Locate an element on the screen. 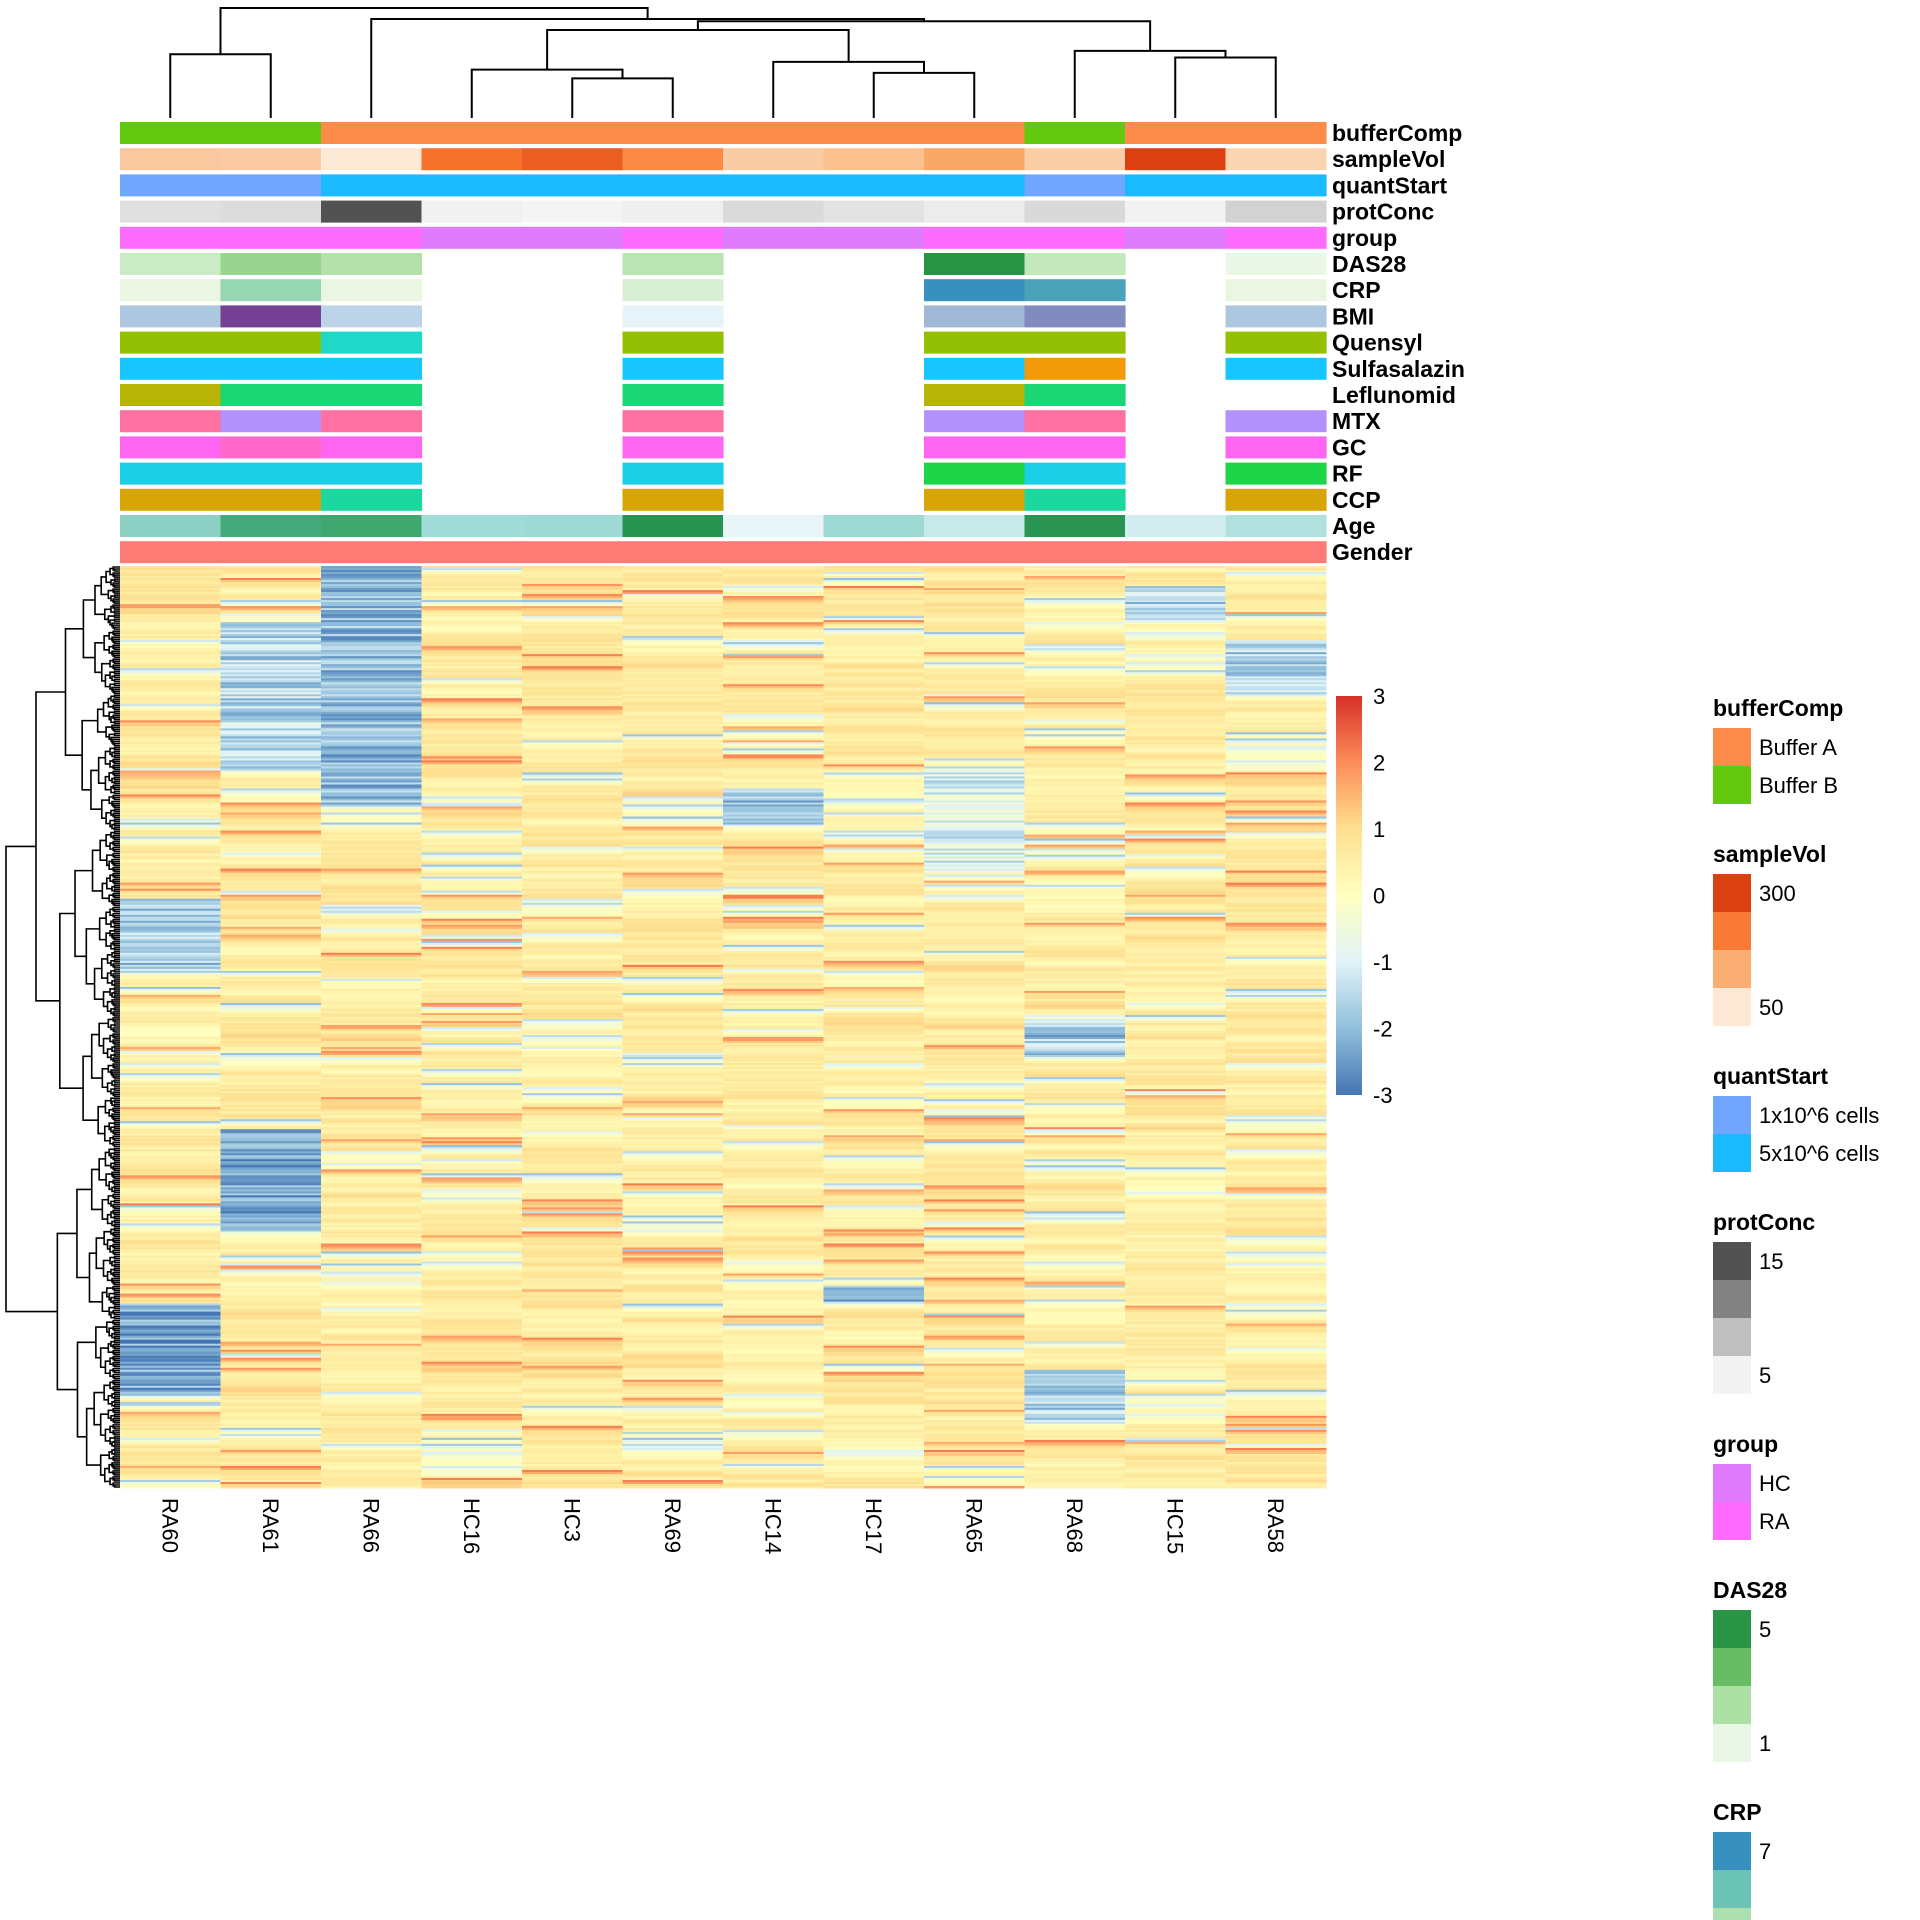 The height and width of the screenshot is (1920, 1920). annotation-track-gender: Gender is located at coordinates (766, 552).